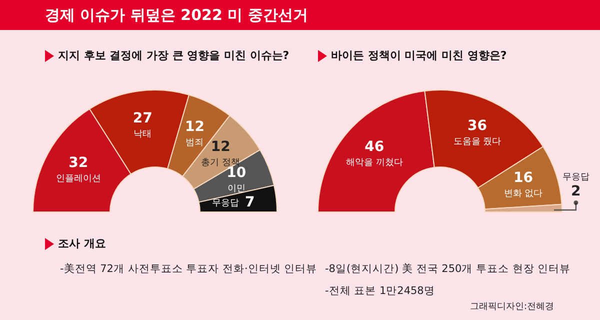 The image size is (600, 320). What do you see at coordinates (78, 179) in the screenshot?
I see `slice-label: 인플레이션` at bounding box center [78, 179].